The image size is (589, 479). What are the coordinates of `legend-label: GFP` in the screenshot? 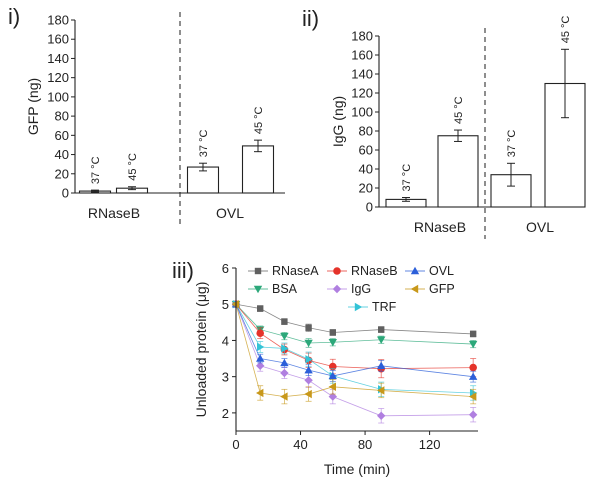 It's located at (442, 289).